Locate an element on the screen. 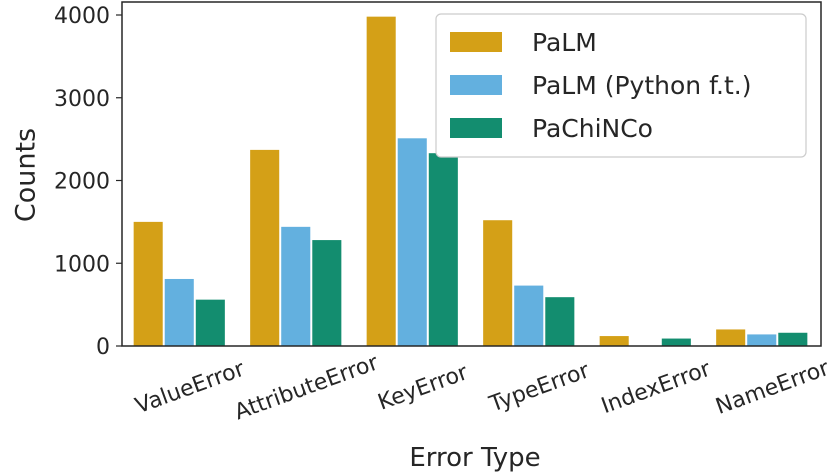 The height and width of the screenshot is (473, 831). y-tick-label: 3000 is located at coordinates (82, 99).